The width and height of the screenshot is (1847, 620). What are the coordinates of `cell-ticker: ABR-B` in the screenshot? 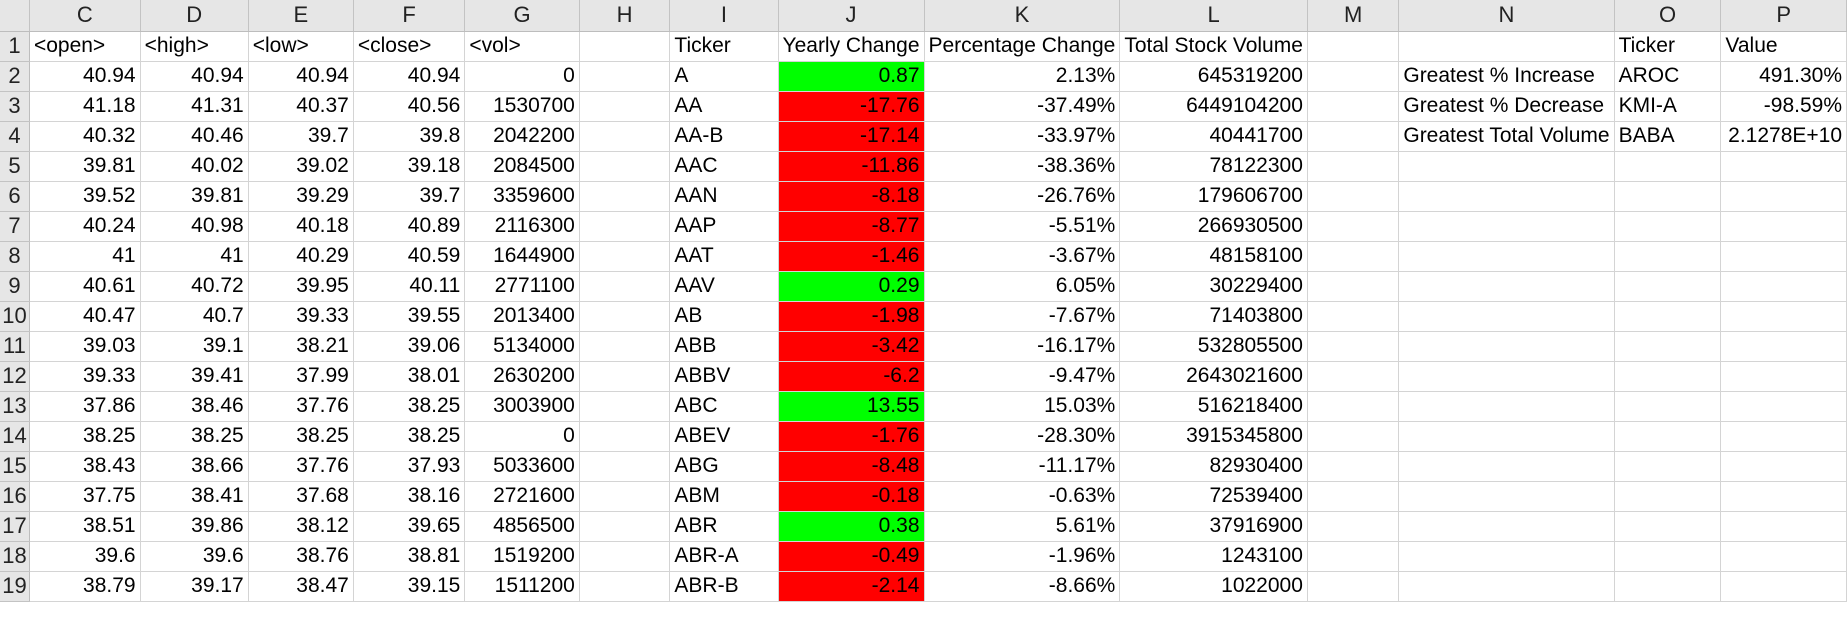 It's located at (724, 586).